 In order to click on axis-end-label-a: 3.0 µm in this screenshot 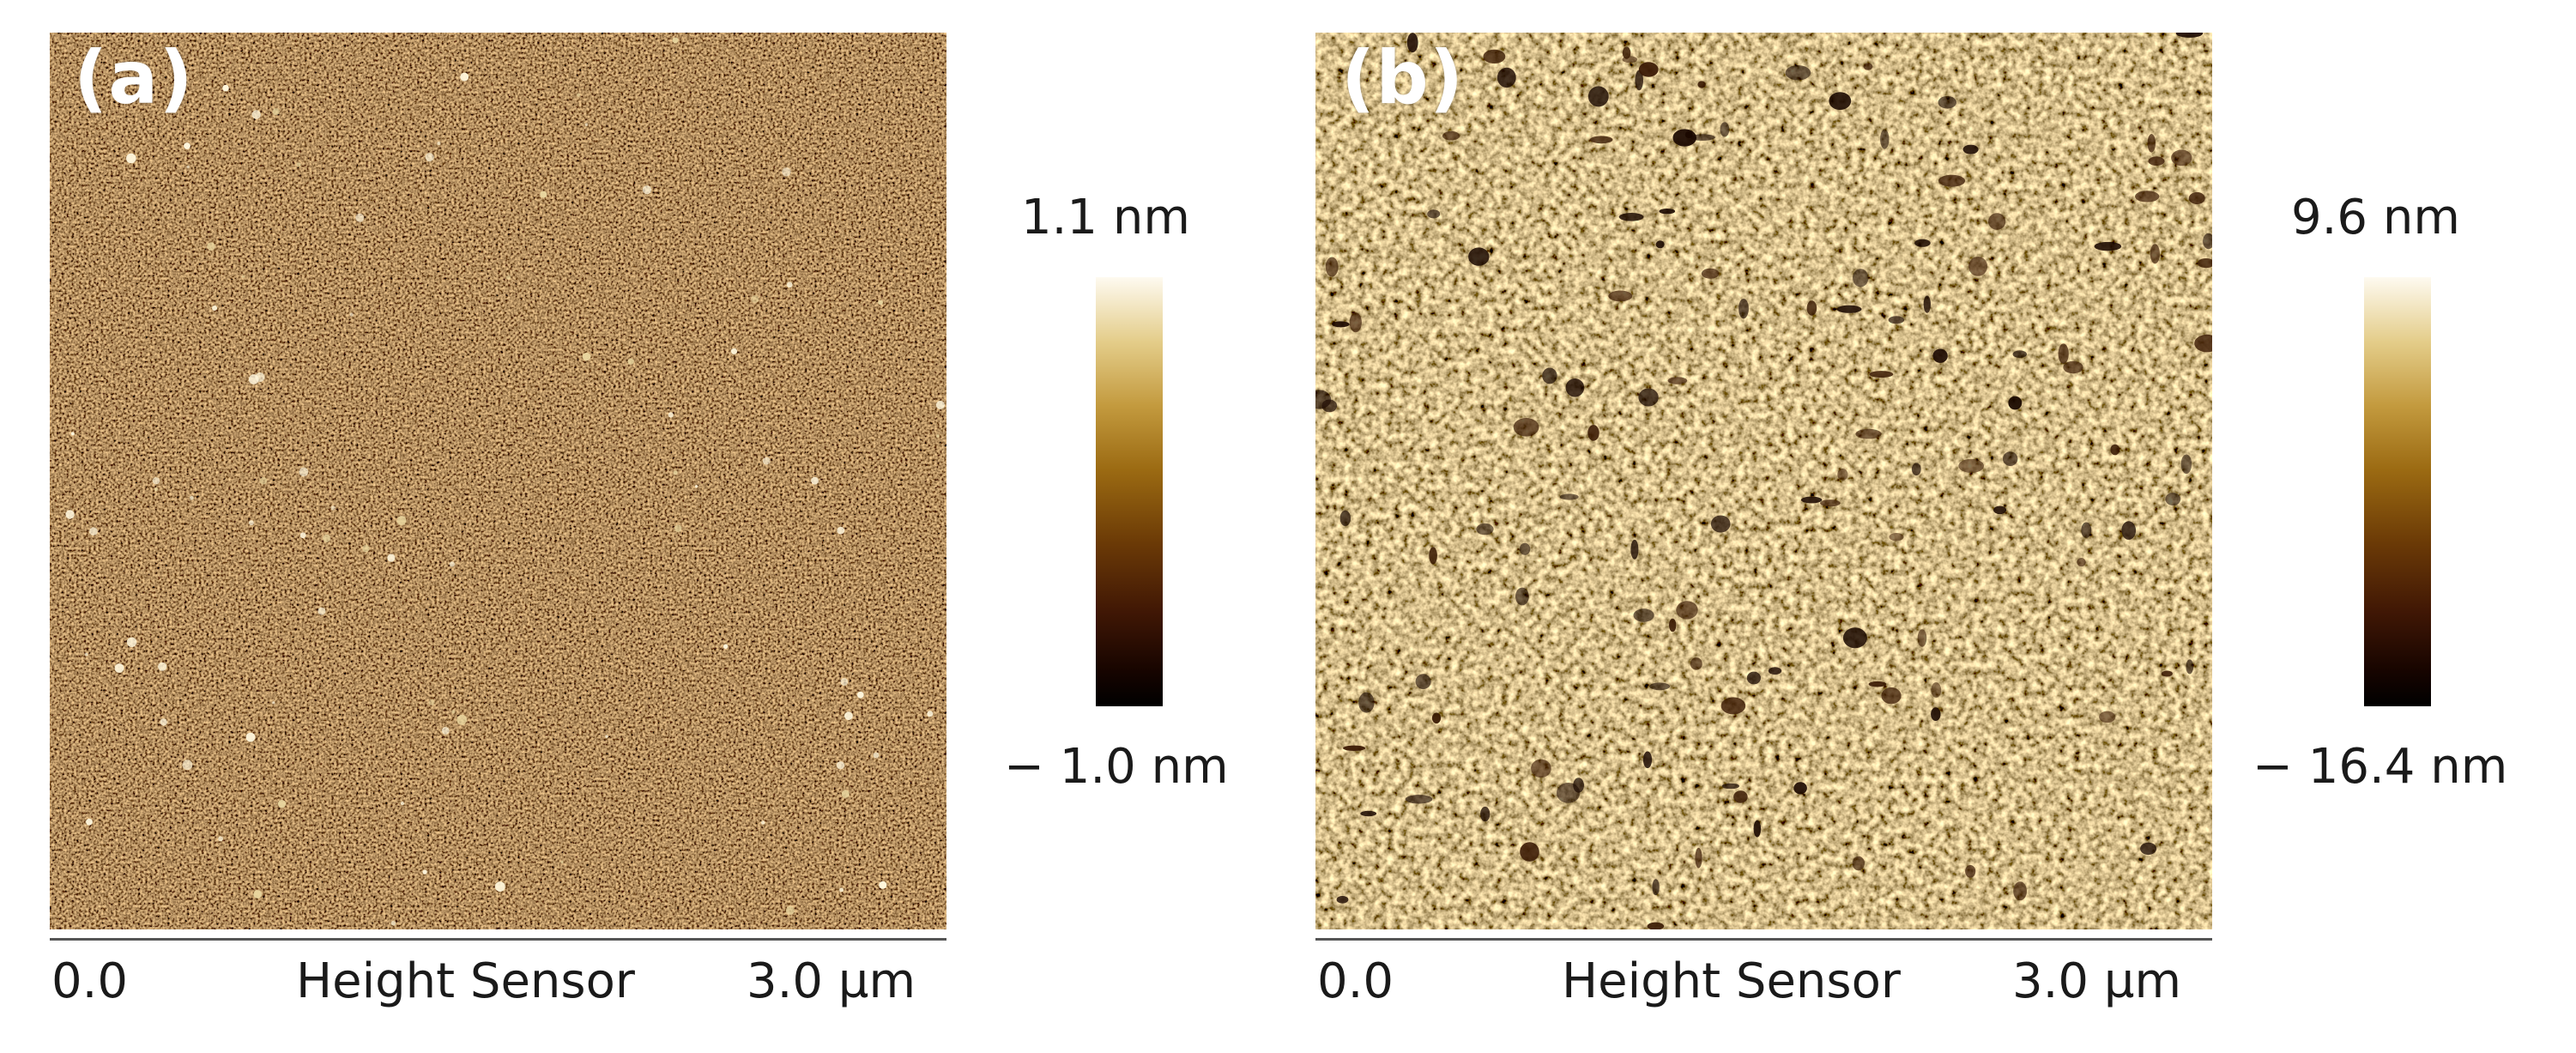, I will do `click(831, 981)`.